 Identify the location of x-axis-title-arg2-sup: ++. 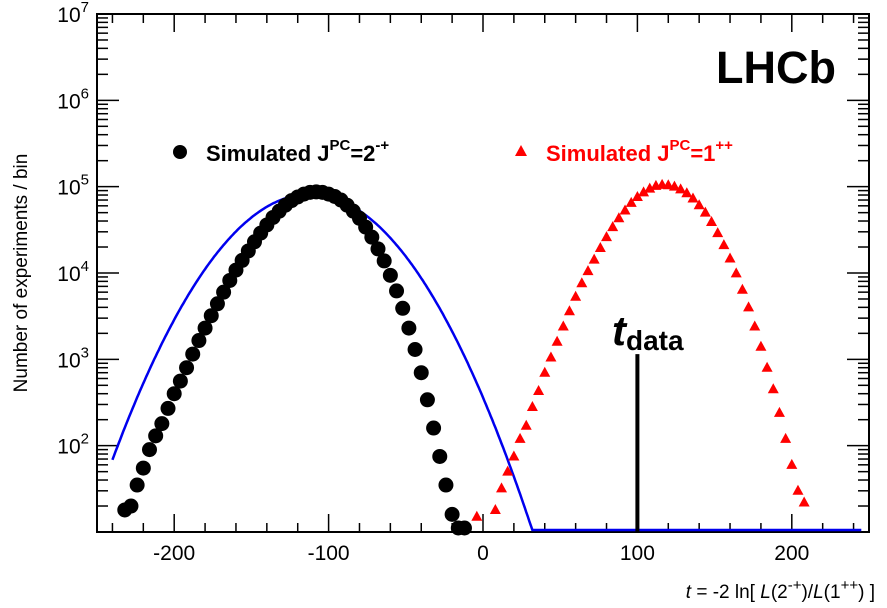
(850, 585).